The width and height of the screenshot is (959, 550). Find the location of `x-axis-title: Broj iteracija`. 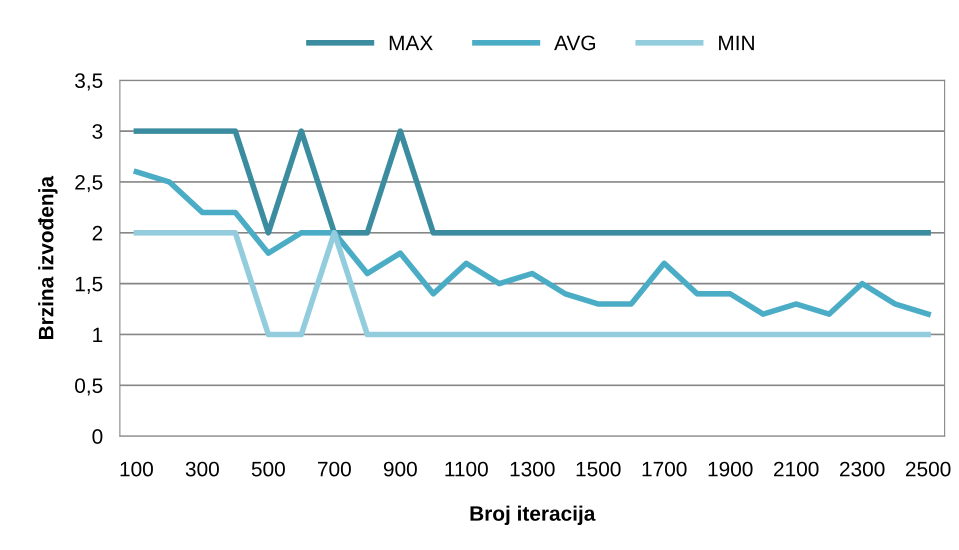

x-axis-title: Broj iteracija is located at coordinates (533, 515).